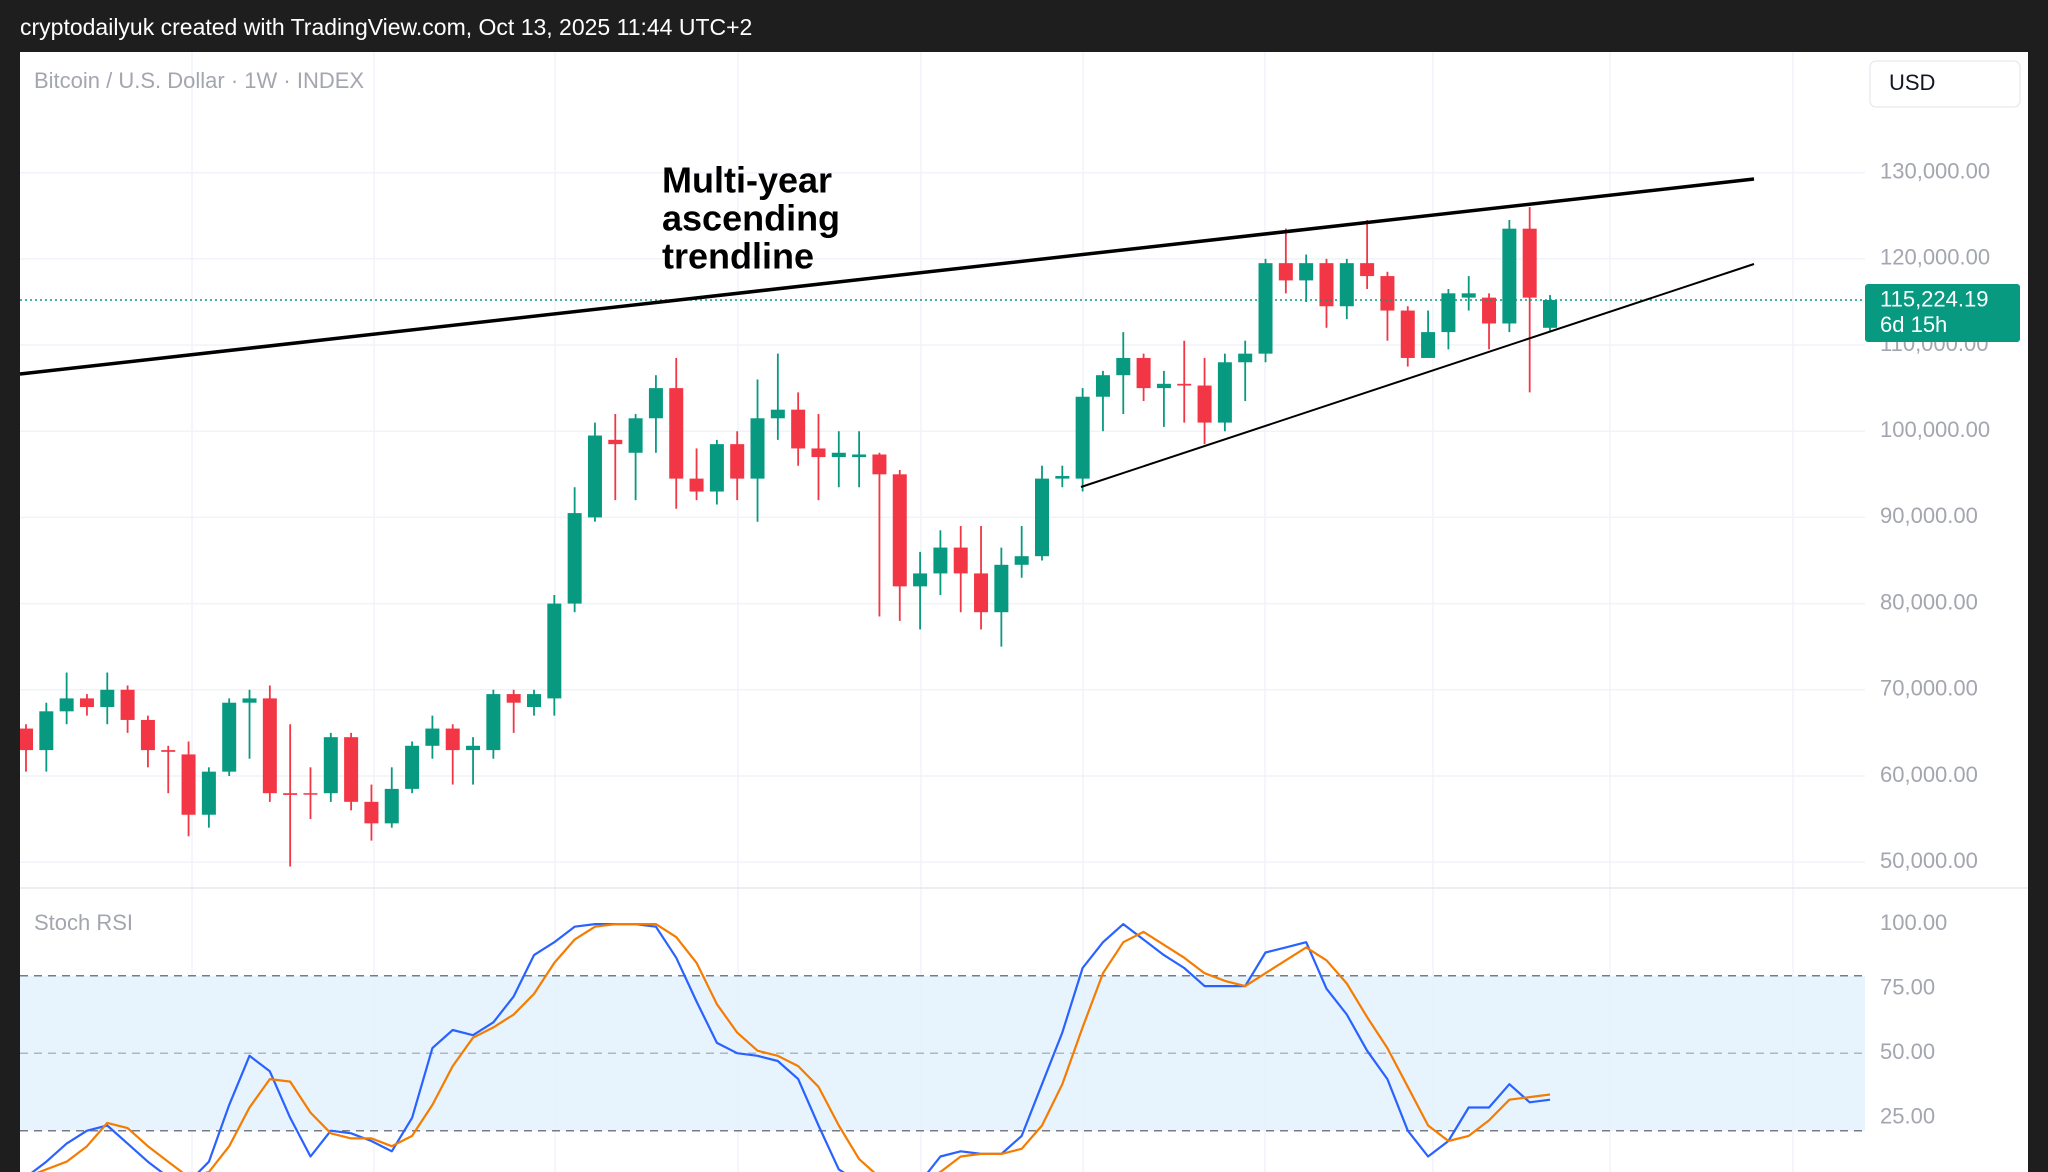 This screenshot has width=2048, height=1172. Describe the element at coordinates (942, 1053) in the screenshot. I see `band-fill` at that location.